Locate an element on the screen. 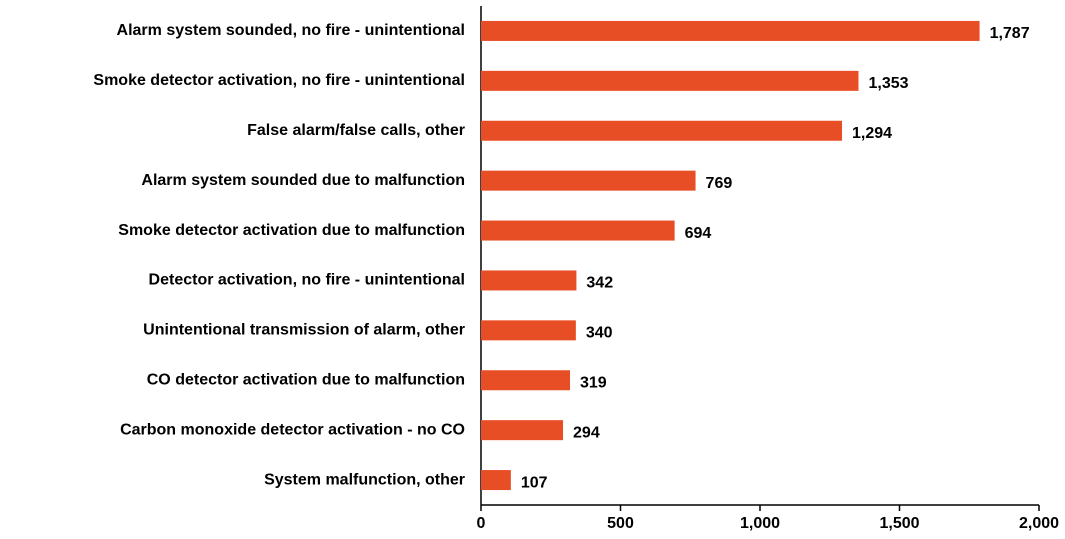  value-label: 1,787 is located at coordinates (1010, 33).